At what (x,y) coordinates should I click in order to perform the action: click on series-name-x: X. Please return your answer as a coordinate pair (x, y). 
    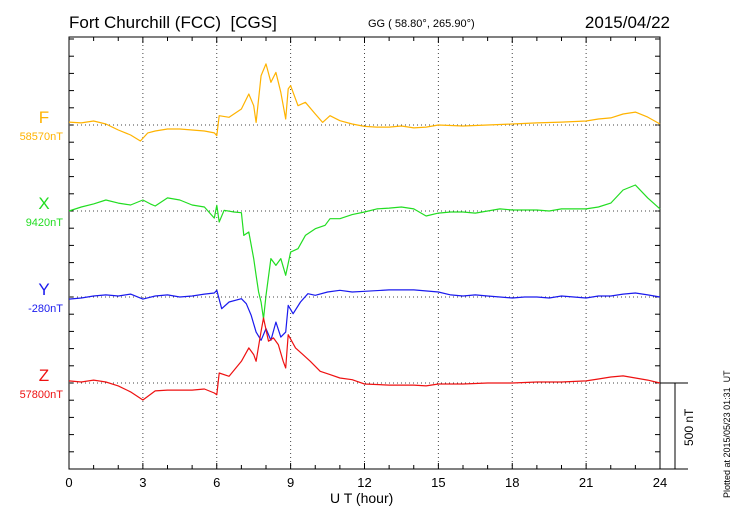
    Looking at the image, I should click on (43, 203).